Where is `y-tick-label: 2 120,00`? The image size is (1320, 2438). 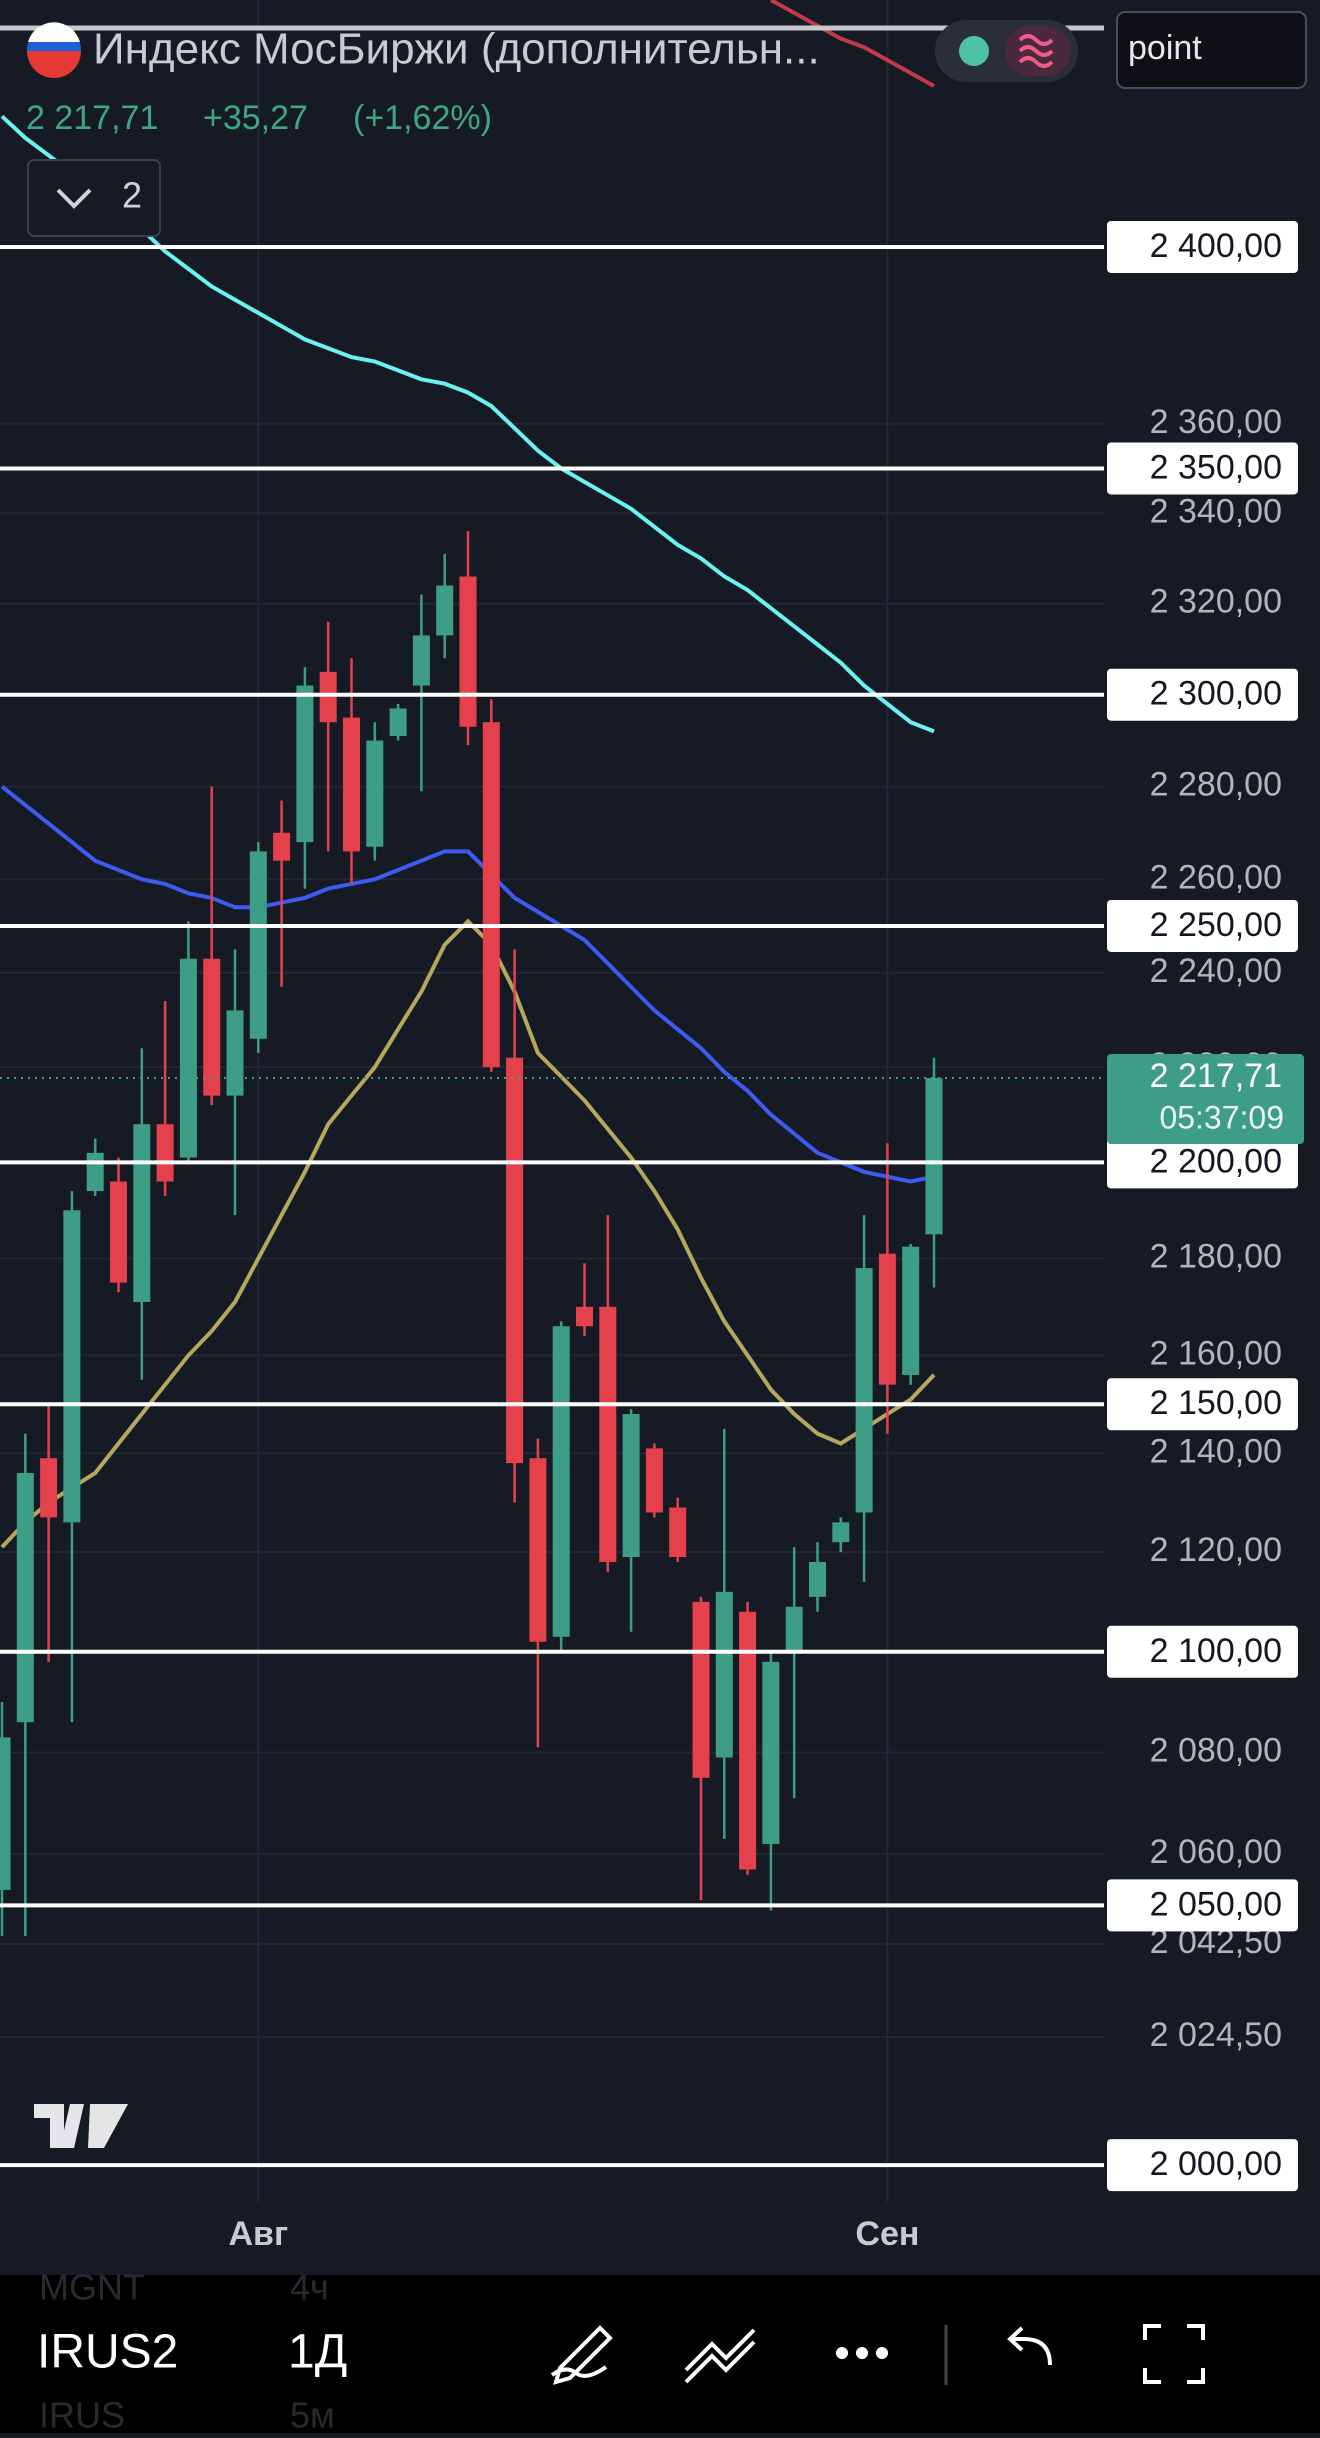 y-tick-label: 2 120,00 is located at coordinates (1216, 1550).